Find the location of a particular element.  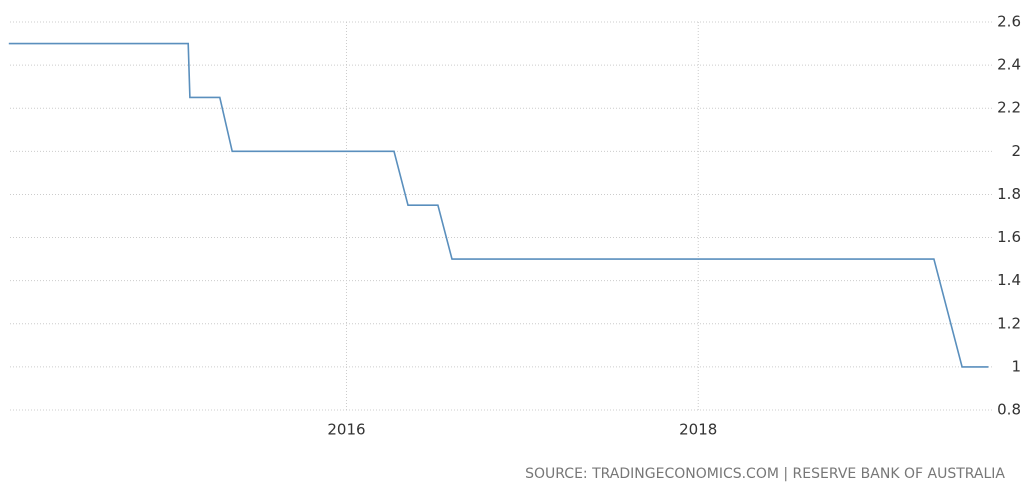

y-tick-label: 0.8 is located at coordinates (1009, 410).